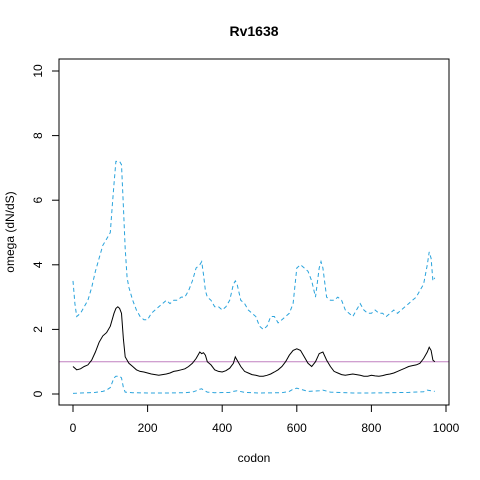 The width and height of the screenshot is (480, 480). I want to click on y-tick-label: 4, so click(38, 264).